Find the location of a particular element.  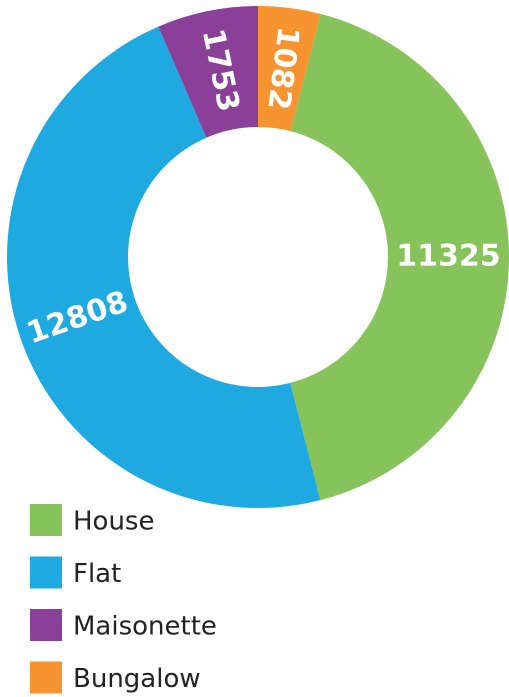

legend-label: House is located at coordinates (113, 522).